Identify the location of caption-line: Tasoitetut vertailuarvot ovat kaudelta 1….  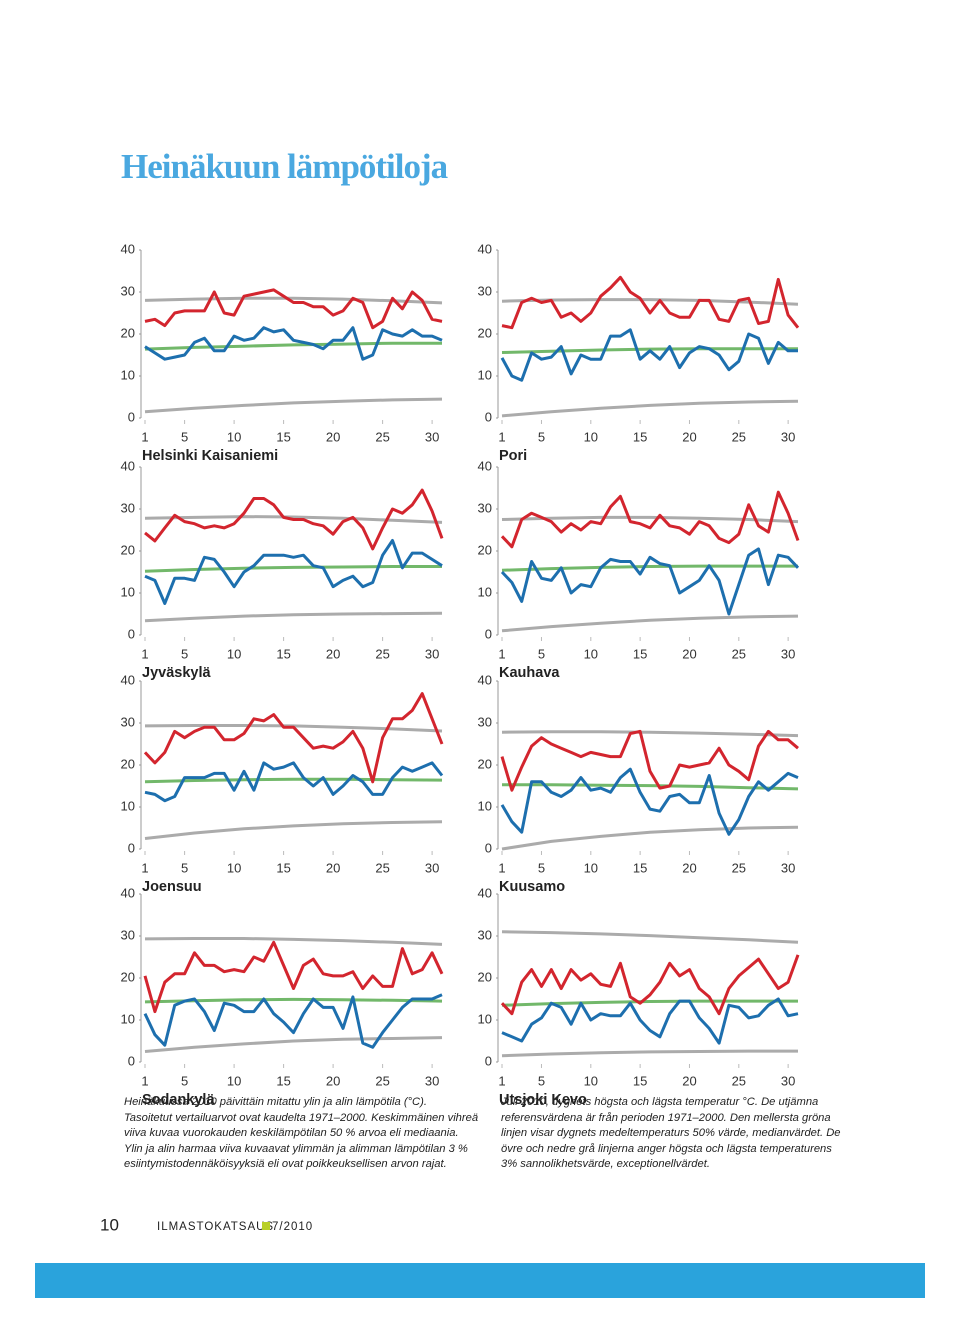
(301, 1117).